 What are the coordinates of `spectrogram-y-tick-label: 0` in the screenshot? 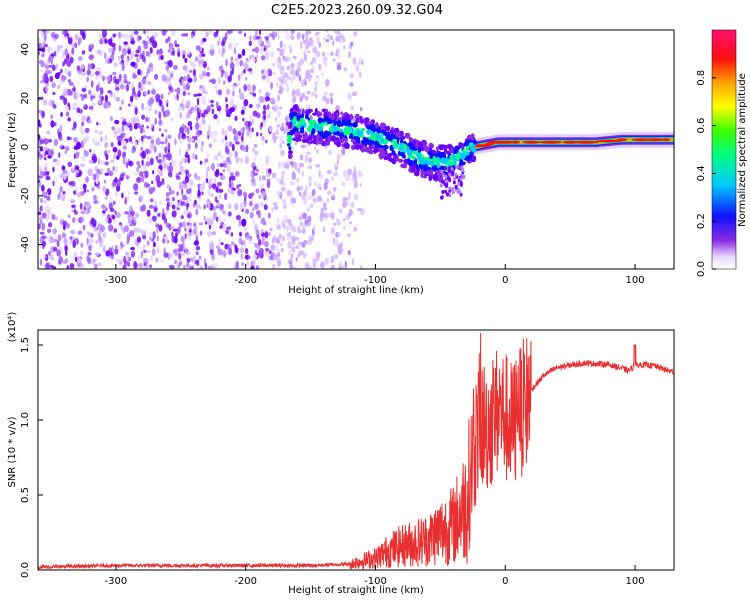 It's located at (25, 147).